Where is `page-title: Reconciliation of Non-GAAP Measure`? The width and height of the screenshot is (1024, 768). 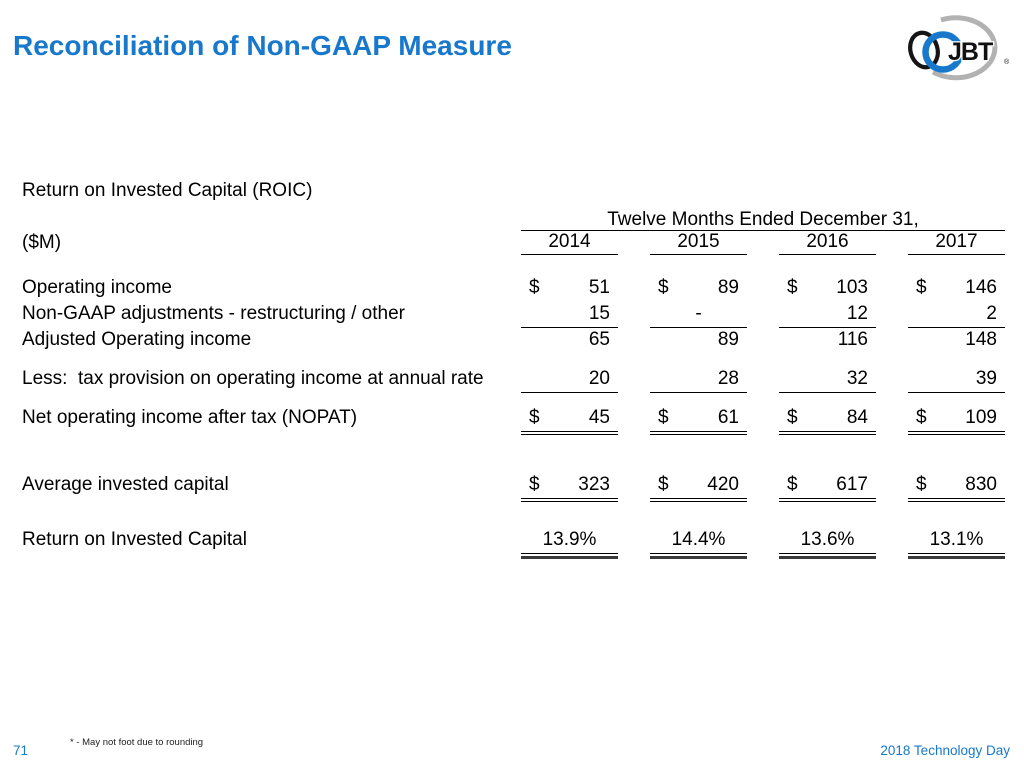
page-title: Reconciliation of Non-GAAP Measure is located at coordinates (262, 45).